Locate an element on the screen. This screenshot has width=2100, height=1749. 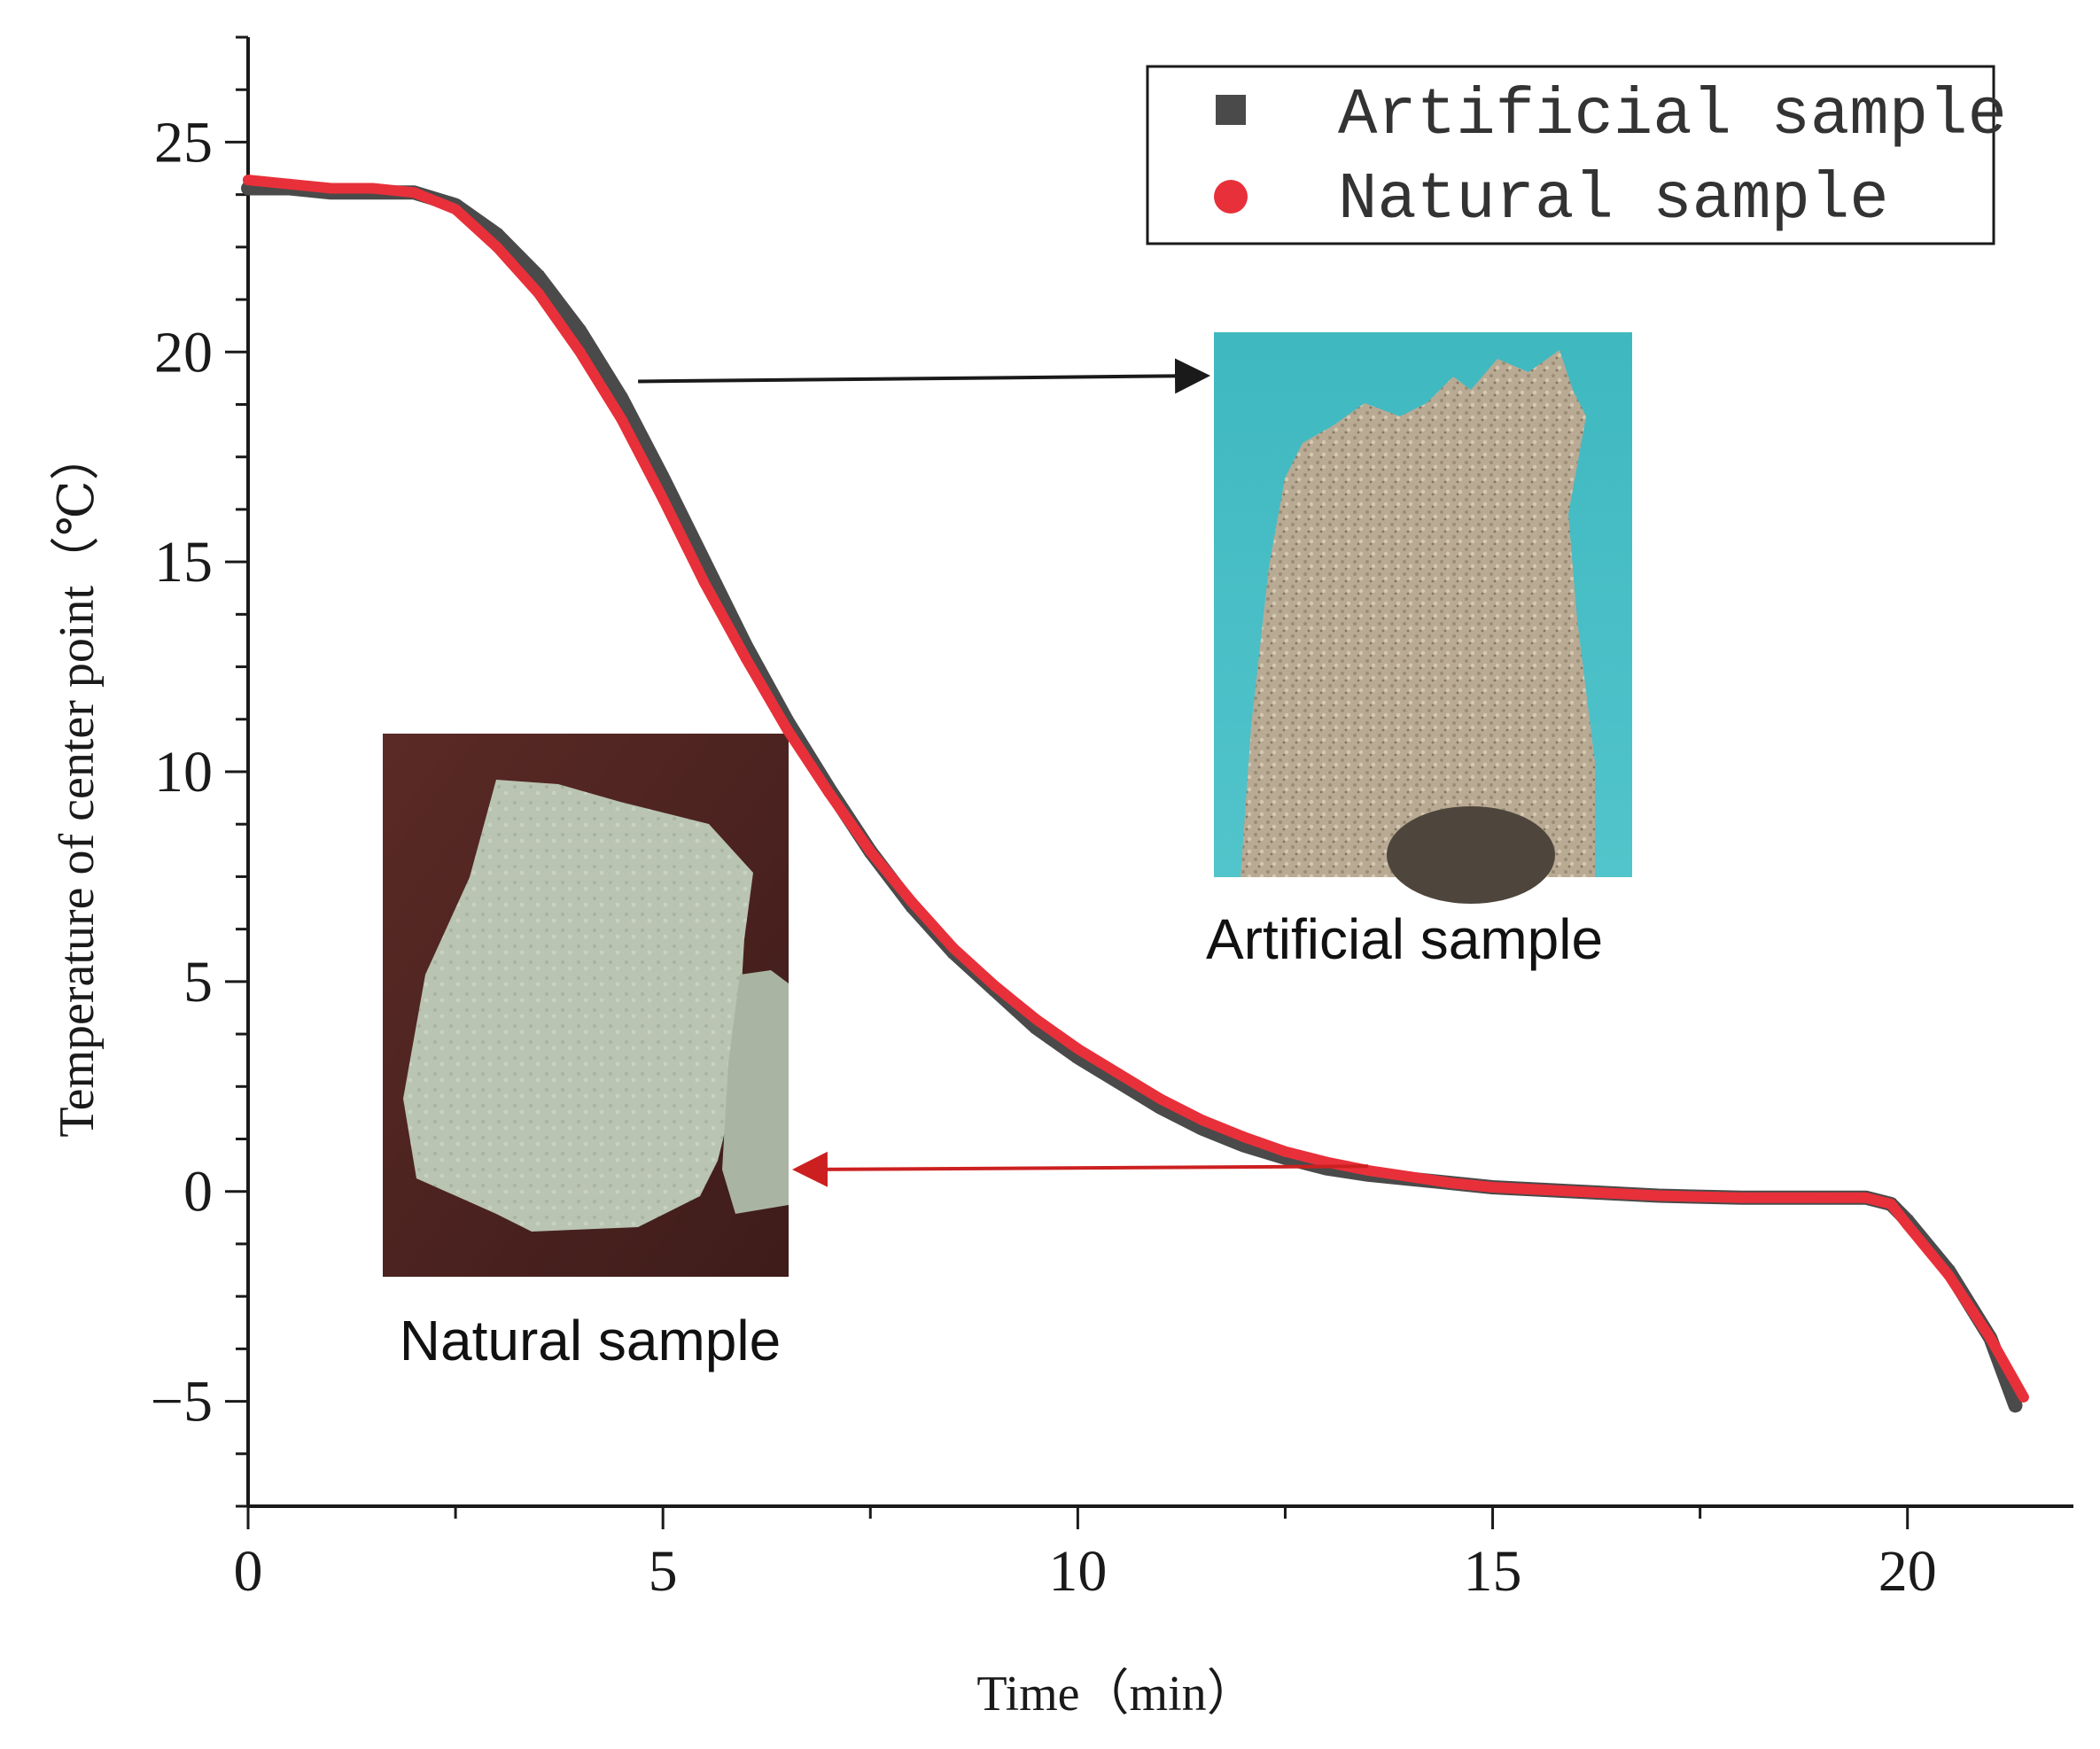
y-axis-title: Temperature of center point（℃） is located at coordinates (77, 784).